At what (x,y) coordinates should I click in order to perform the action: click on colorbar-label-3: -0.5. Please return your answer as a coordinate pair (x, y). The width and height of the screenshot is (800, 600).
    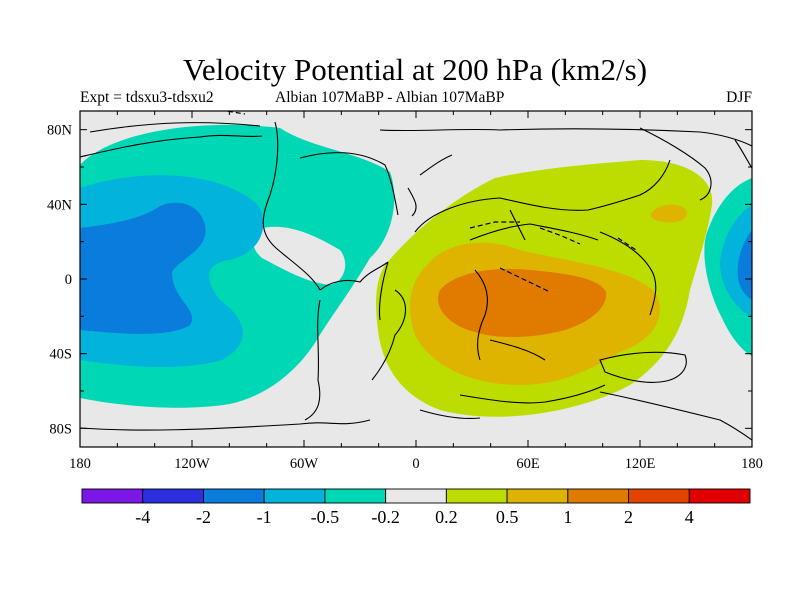
    Looking at the image, I should click on (325, 517).